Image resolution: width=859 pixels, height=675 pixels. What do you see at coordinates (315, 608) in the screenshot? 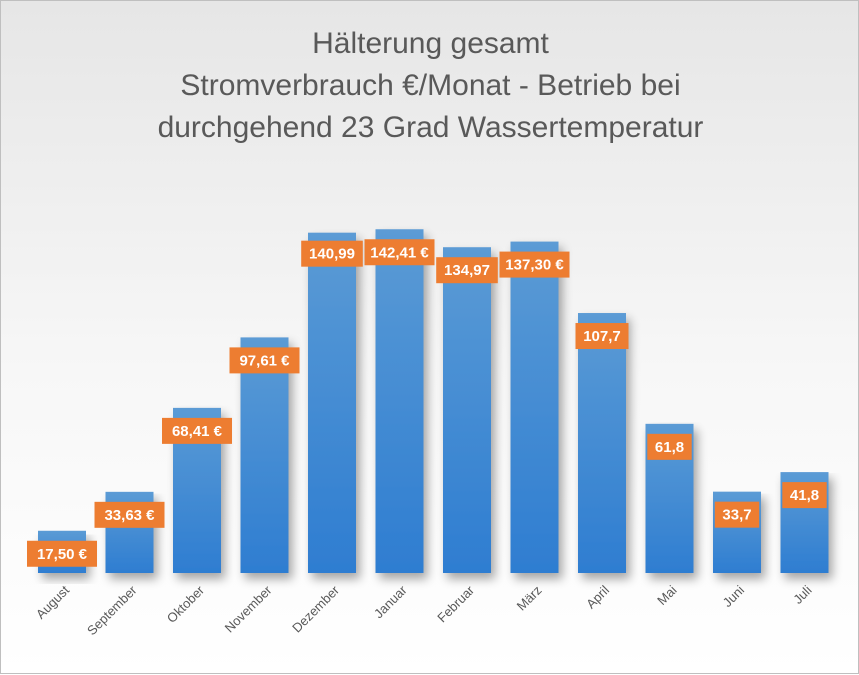
I see `x-tick-label-dezember: Dezember` at bounding box center [315, 608].